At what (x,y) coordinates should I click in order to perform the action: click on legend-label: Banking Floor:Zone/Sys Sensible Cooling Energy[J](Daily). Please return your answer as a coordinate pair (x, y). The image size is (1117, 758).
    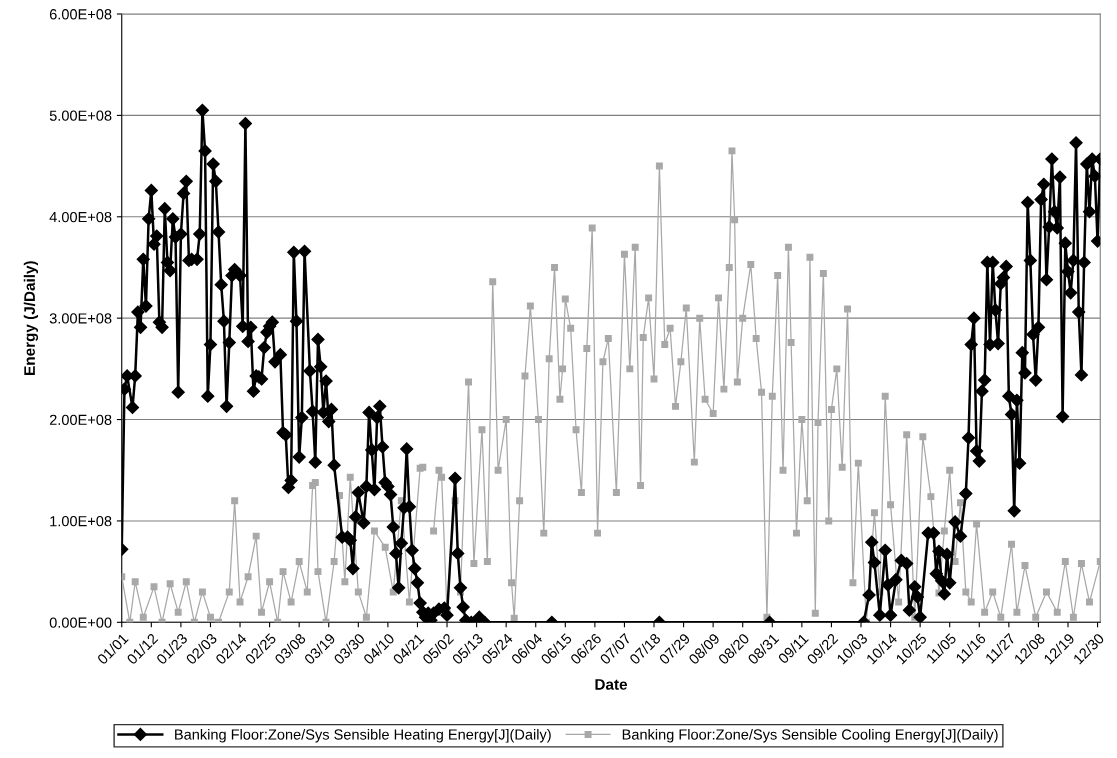
    Looking at the image, I should click on (810, 735).